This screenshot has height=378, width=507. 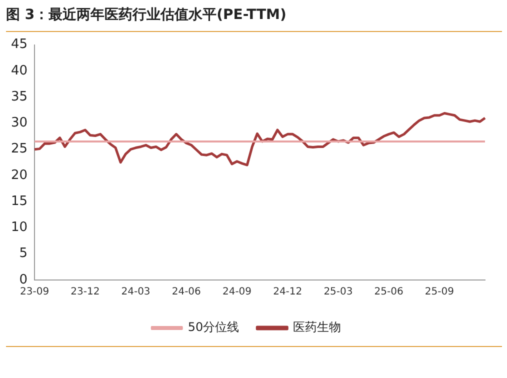 I want to click on legend-label: 50分位线, so click(x=214, y=327).